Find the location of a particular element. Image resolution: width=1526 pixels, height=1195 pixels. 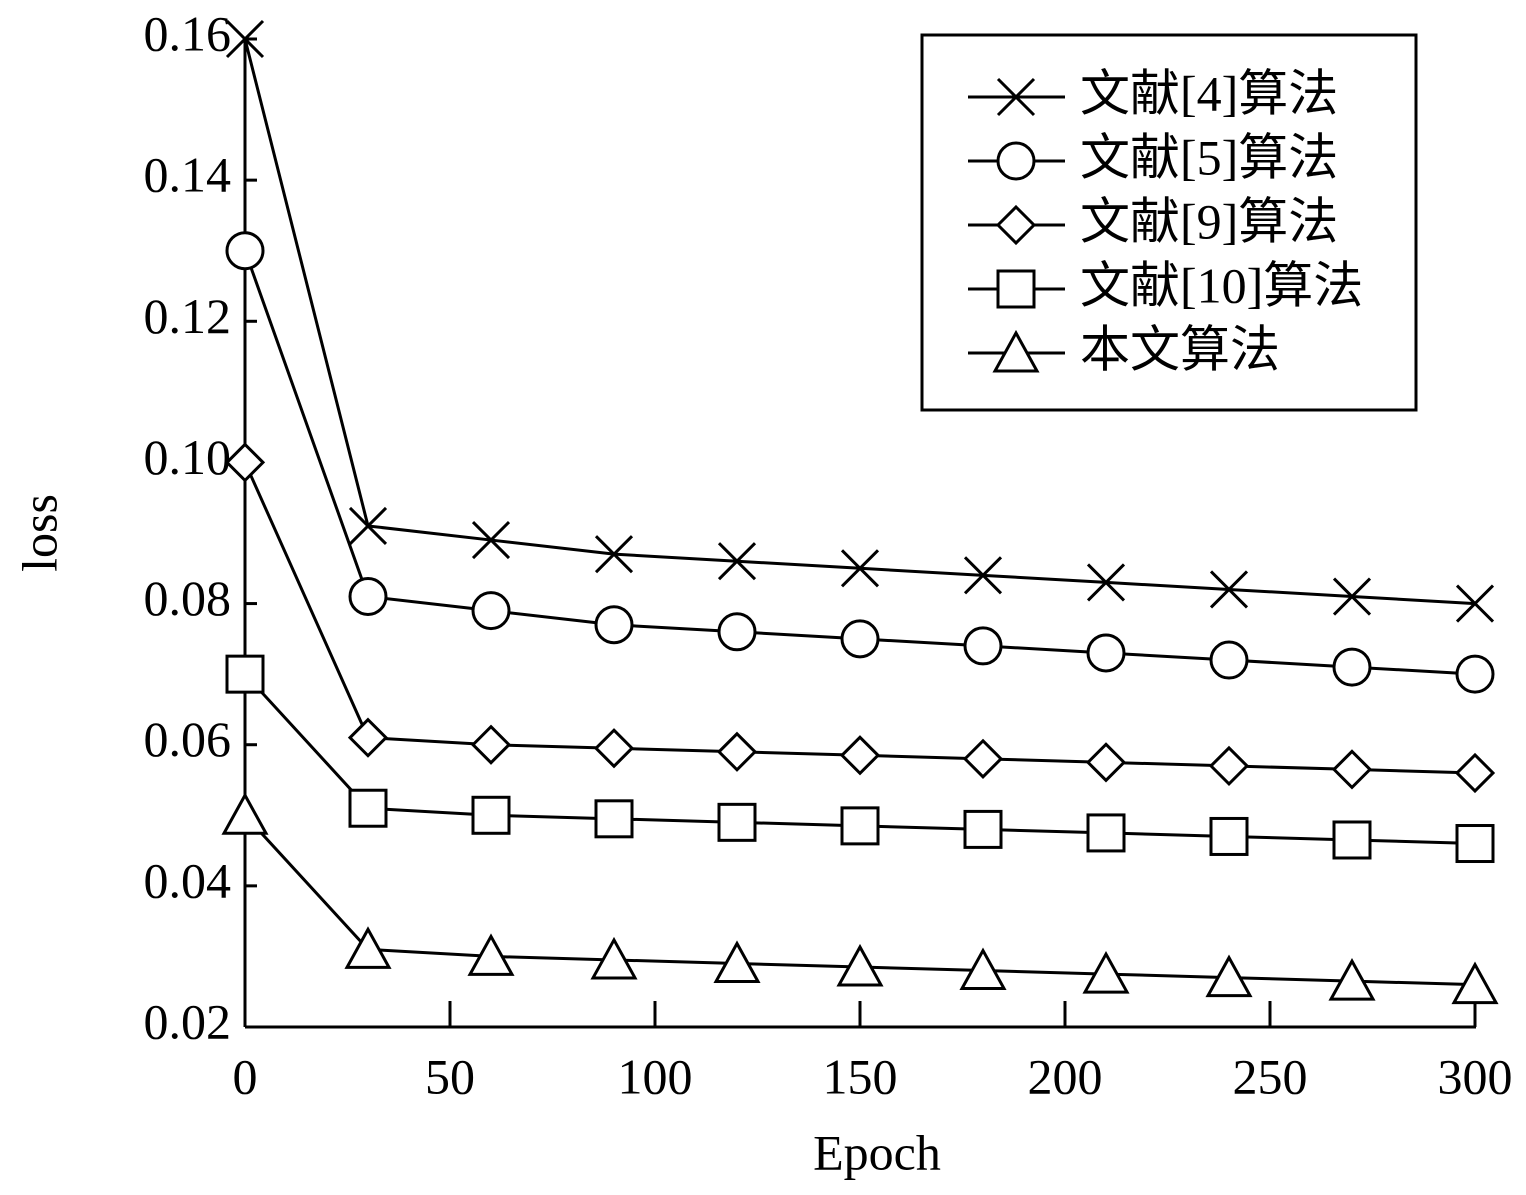

y-tick-label: 0.06 is located at coordinates (188, 739).